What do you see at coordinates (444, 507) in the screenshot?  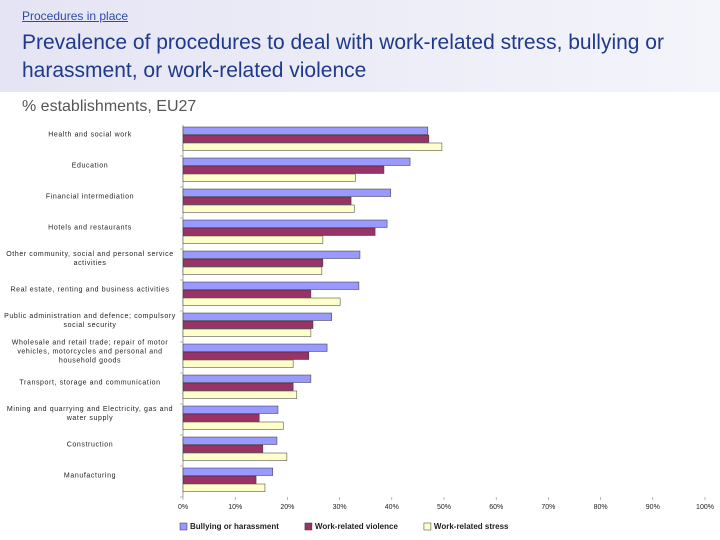 I see `x-tick-label: 50%` at bounding box center [444, 507].